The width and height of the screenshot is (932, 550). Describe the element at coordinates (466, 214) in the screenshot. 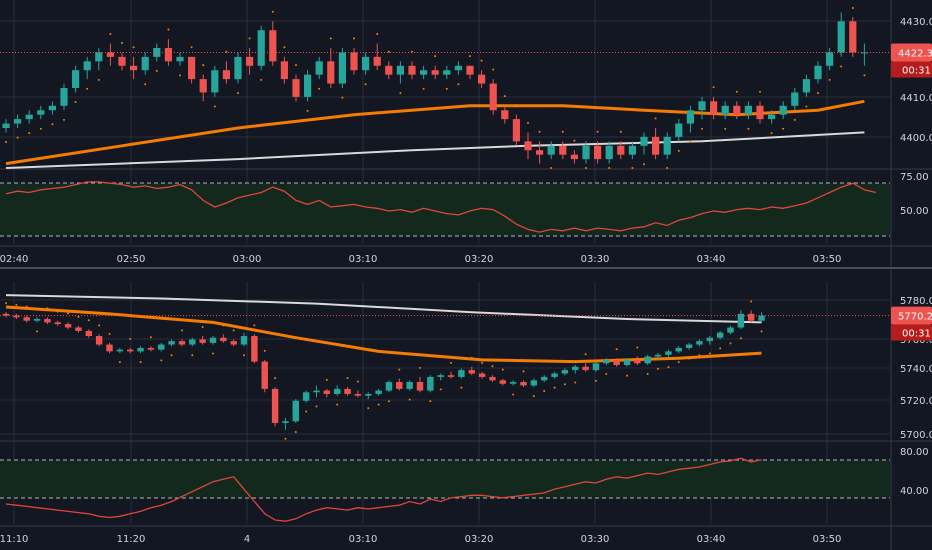

I see `top-rsi-pane` at that location.